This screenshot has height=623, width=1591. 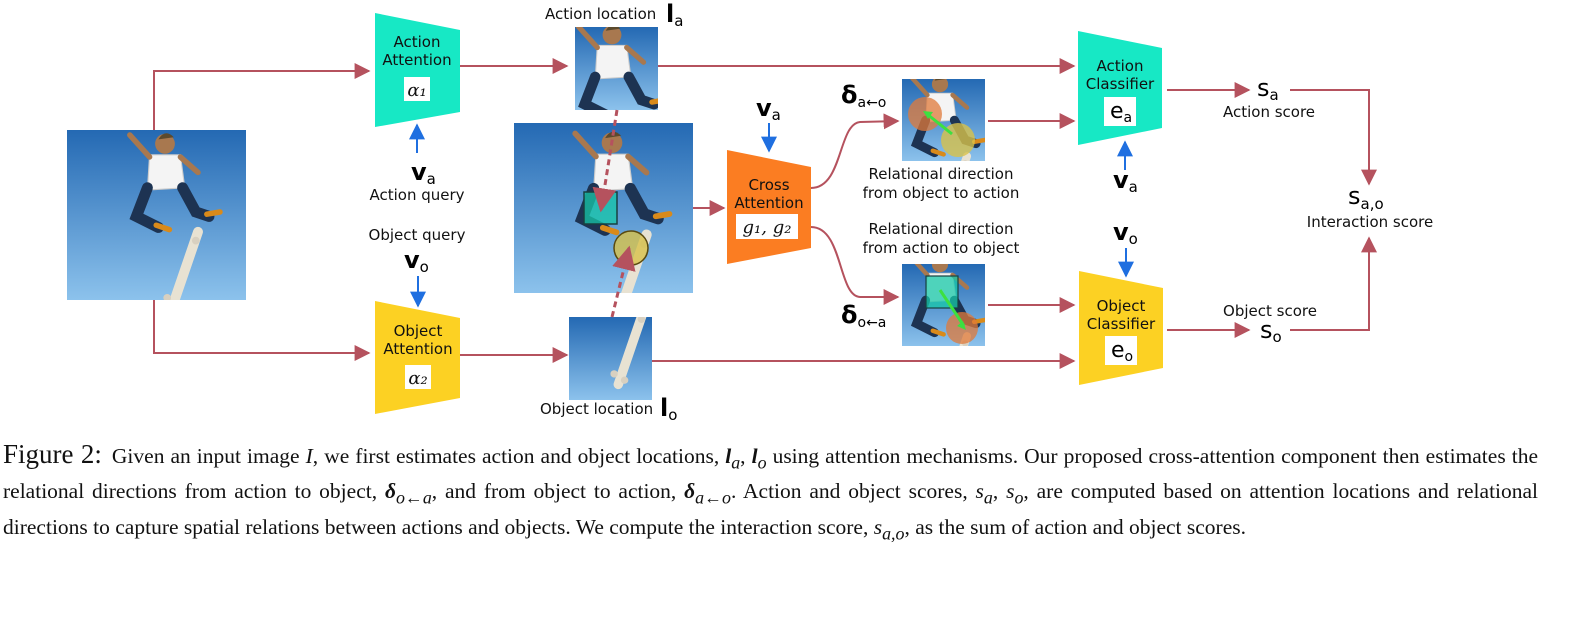 I want to click on center-image, so click(x=603, y=208).